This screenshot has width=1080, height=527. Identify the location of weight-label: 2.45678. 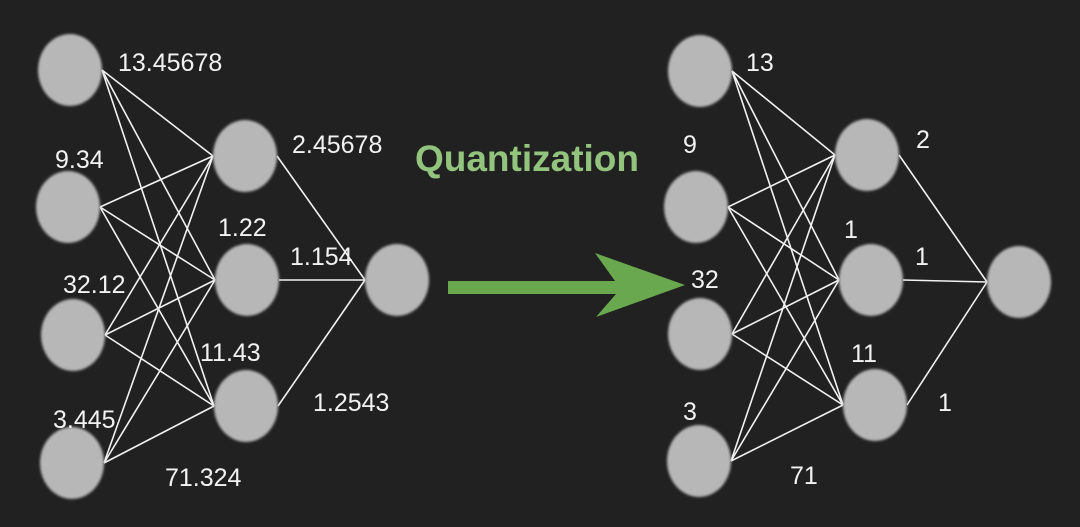
(337, 145).